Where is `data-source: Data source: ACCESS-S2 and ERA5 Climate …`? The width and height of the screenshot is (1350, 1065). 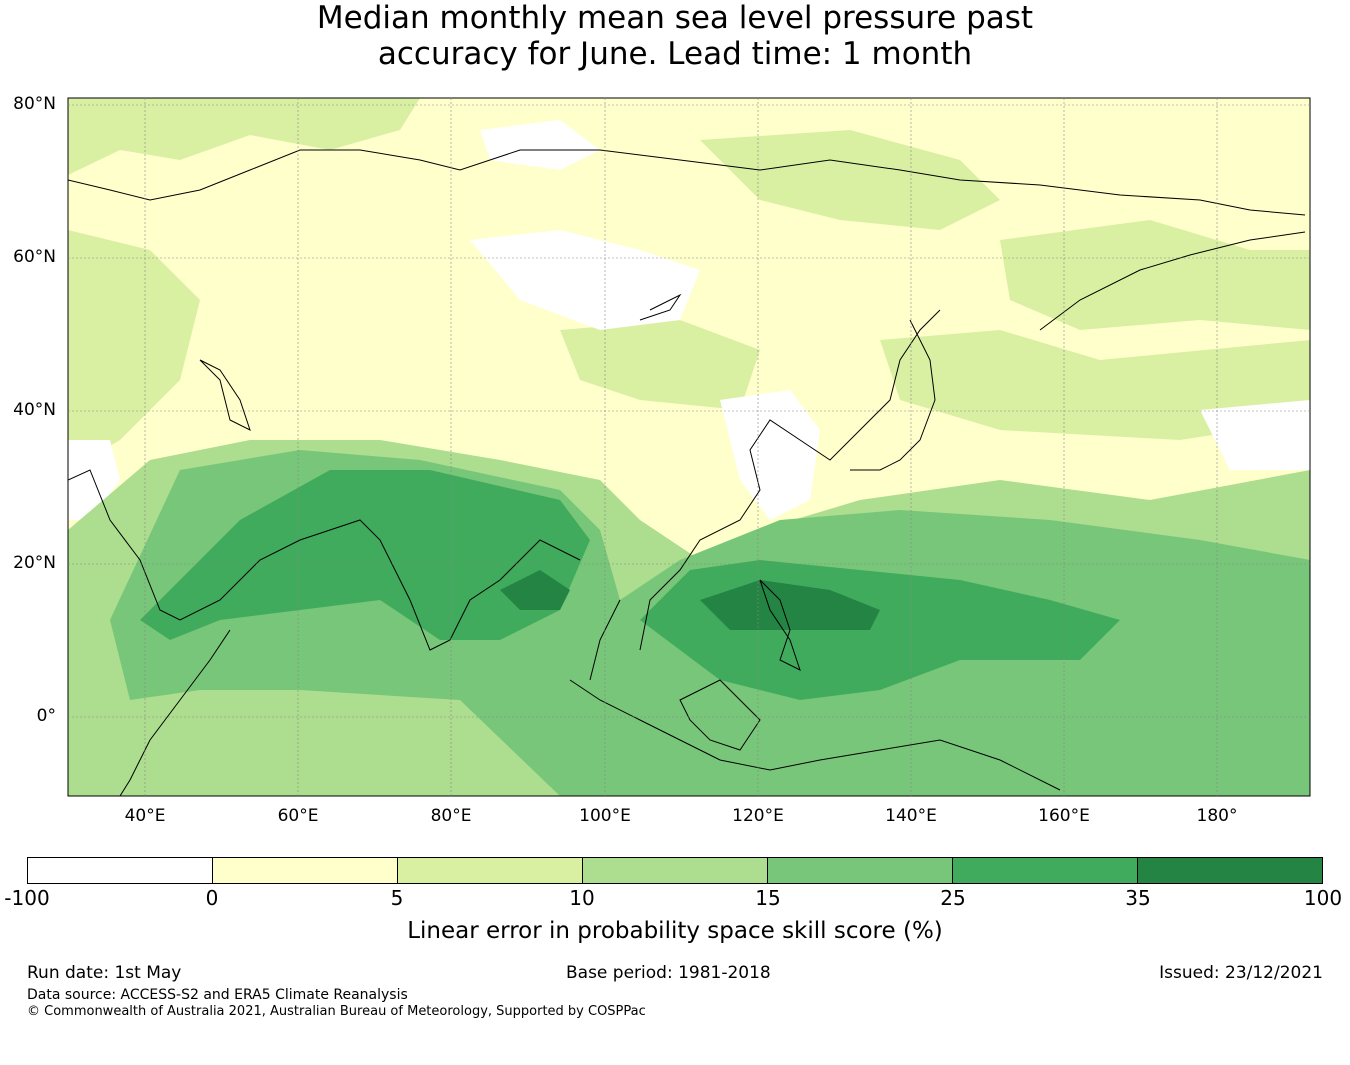 data-source: Data source: ACCESS-S2 and ERA5 Climate … is located at coordinates (217, 995).